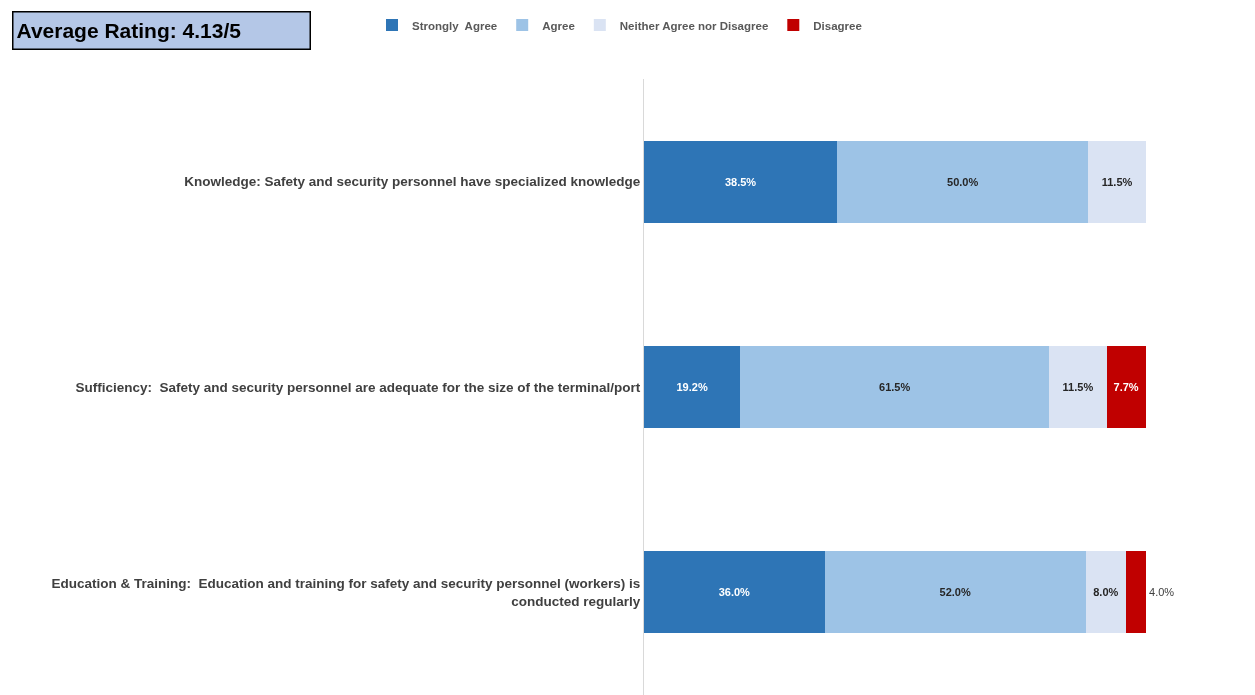 The height and width of the screenshot is (695, 1255). I want to click on data-label: 4.0%, so click(1162, 592).